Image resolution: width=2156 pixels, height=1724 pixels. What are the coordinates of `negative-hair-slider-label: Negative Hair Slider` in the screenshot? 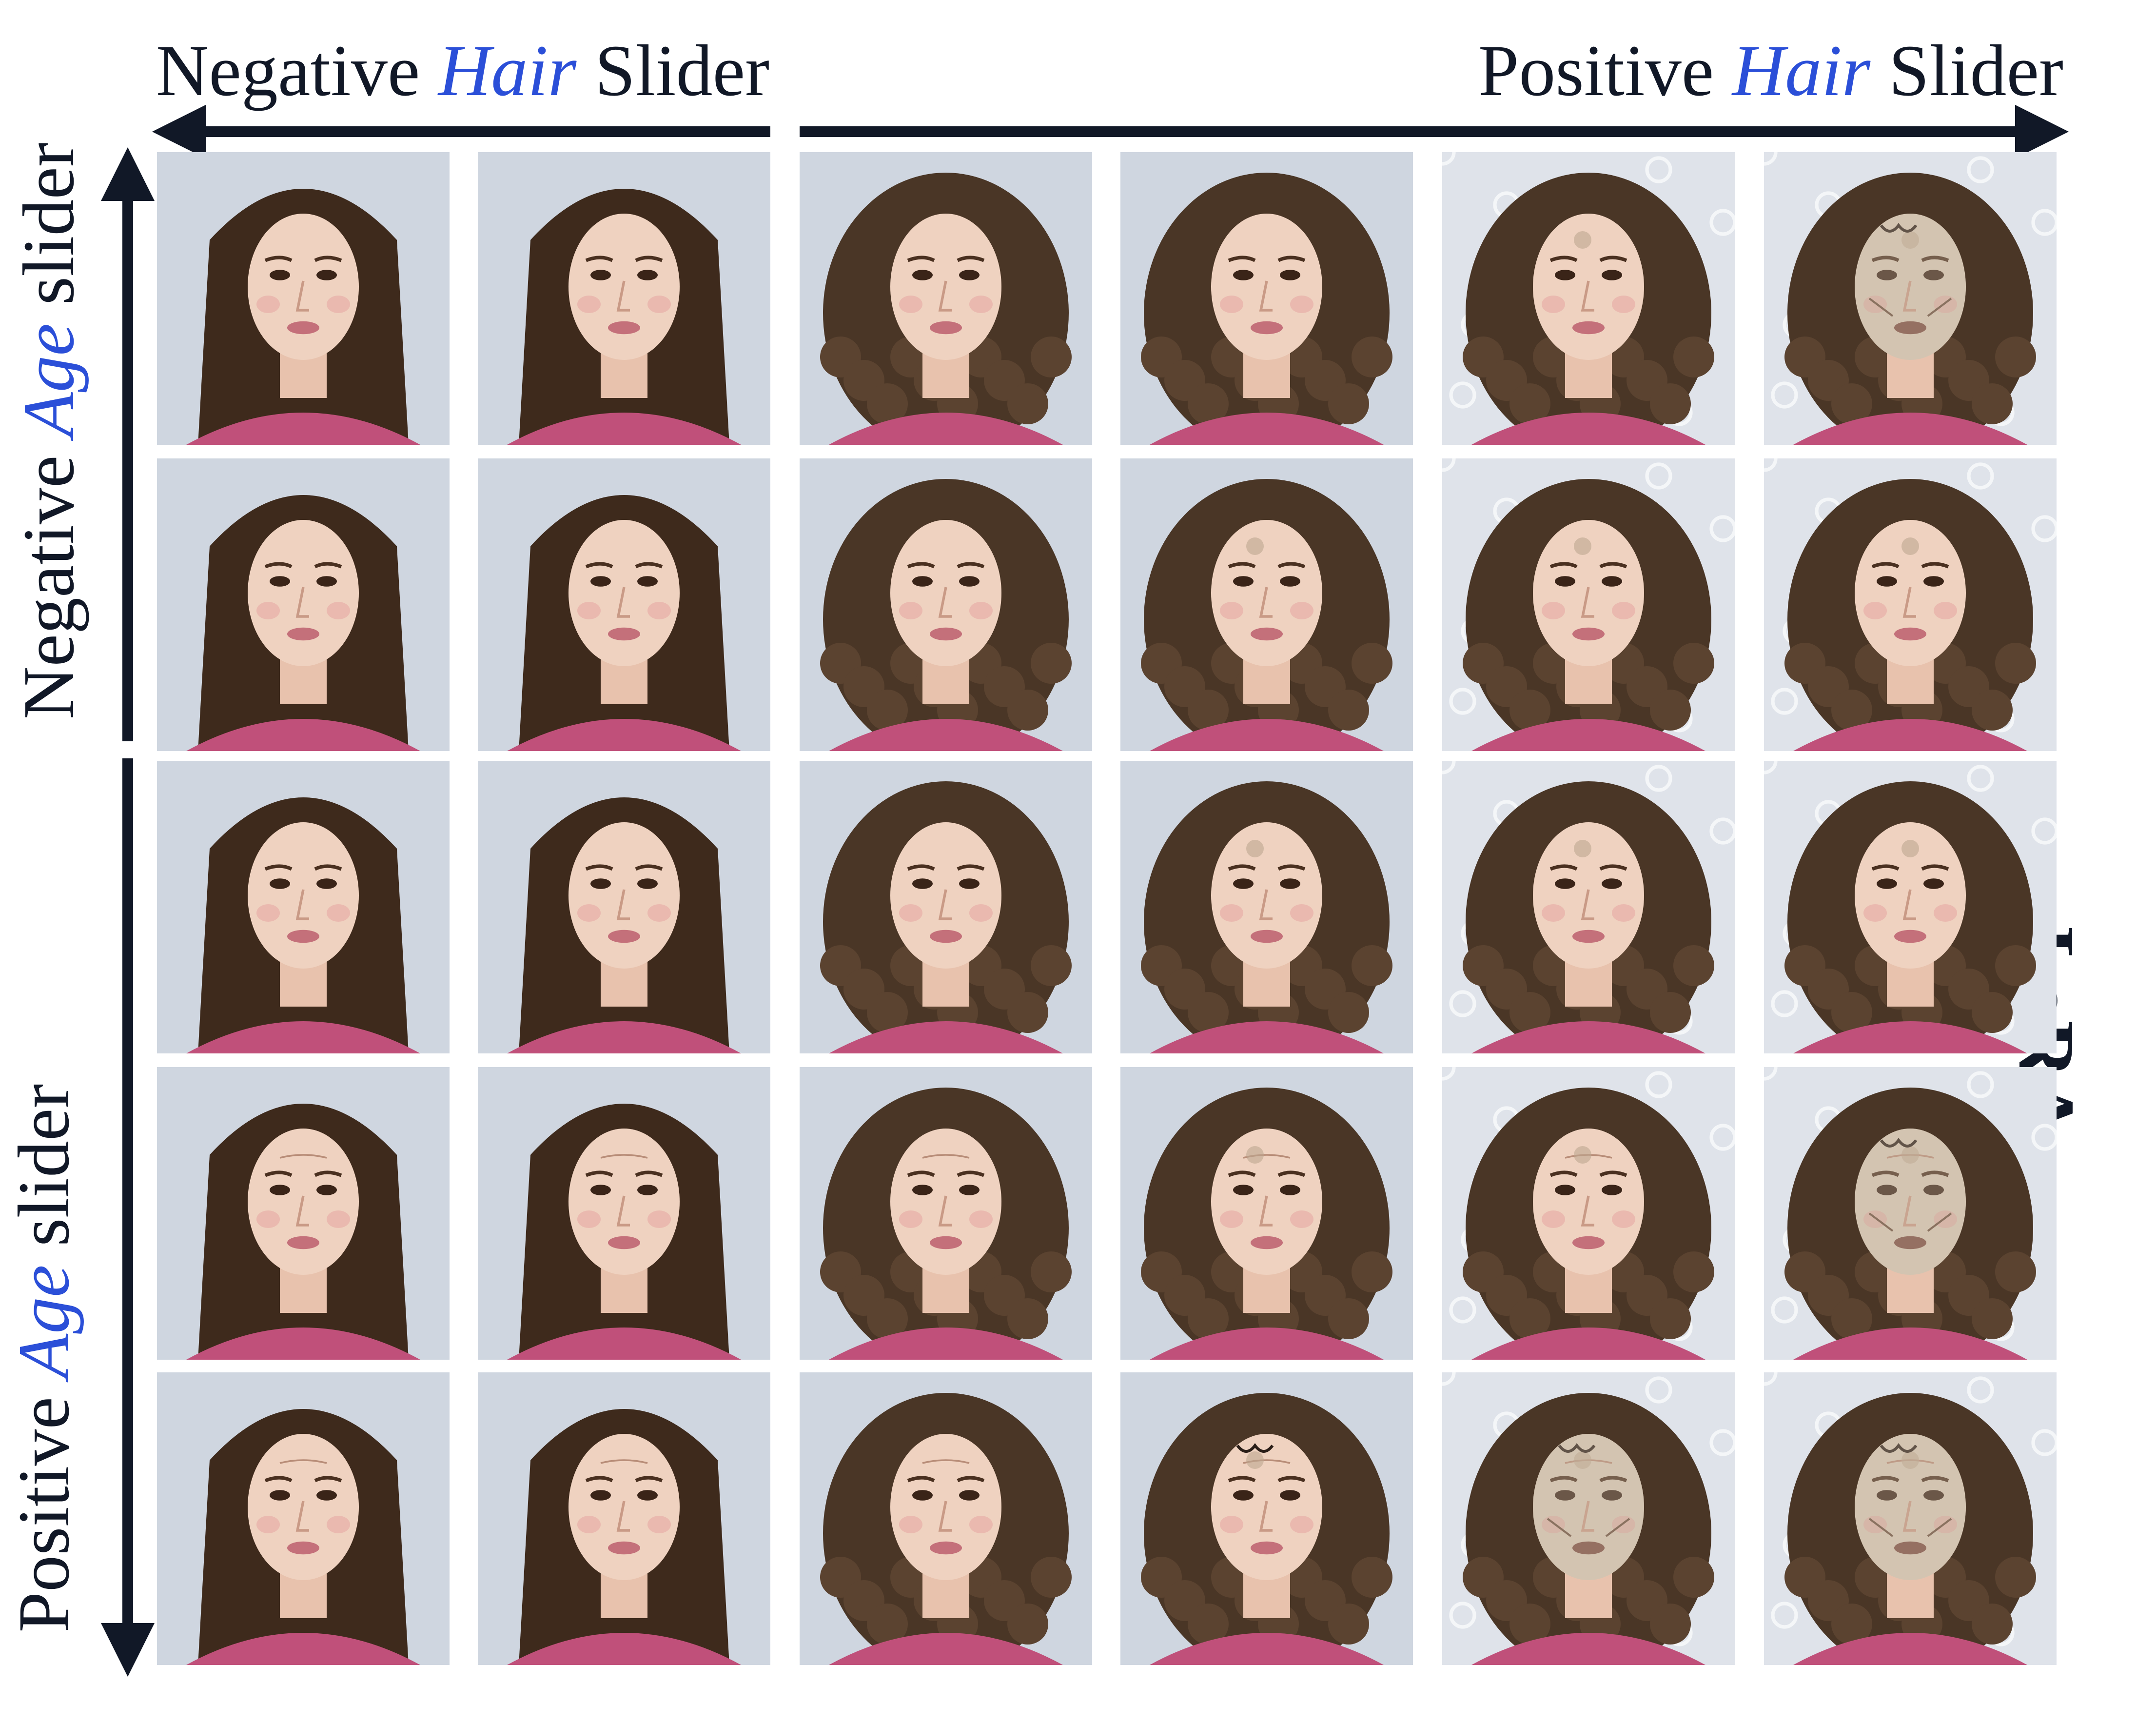 It's located at (462, 70).